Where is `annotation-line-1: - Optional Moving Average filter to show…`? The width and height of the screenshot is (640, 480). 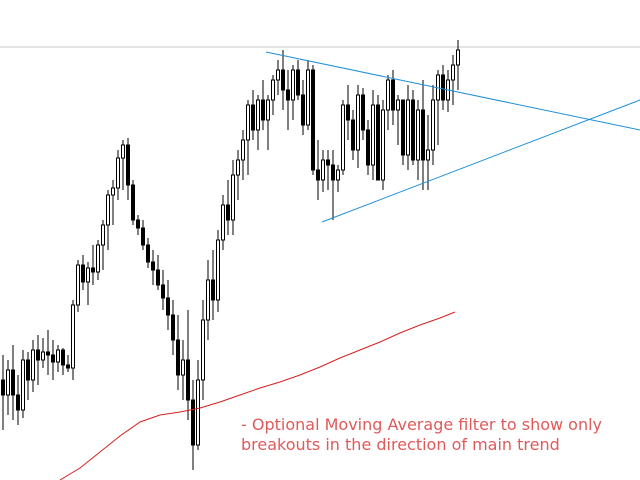 annotation-line-1: - Optional Moving Average filter to show… is located at coordinates (422, 424).